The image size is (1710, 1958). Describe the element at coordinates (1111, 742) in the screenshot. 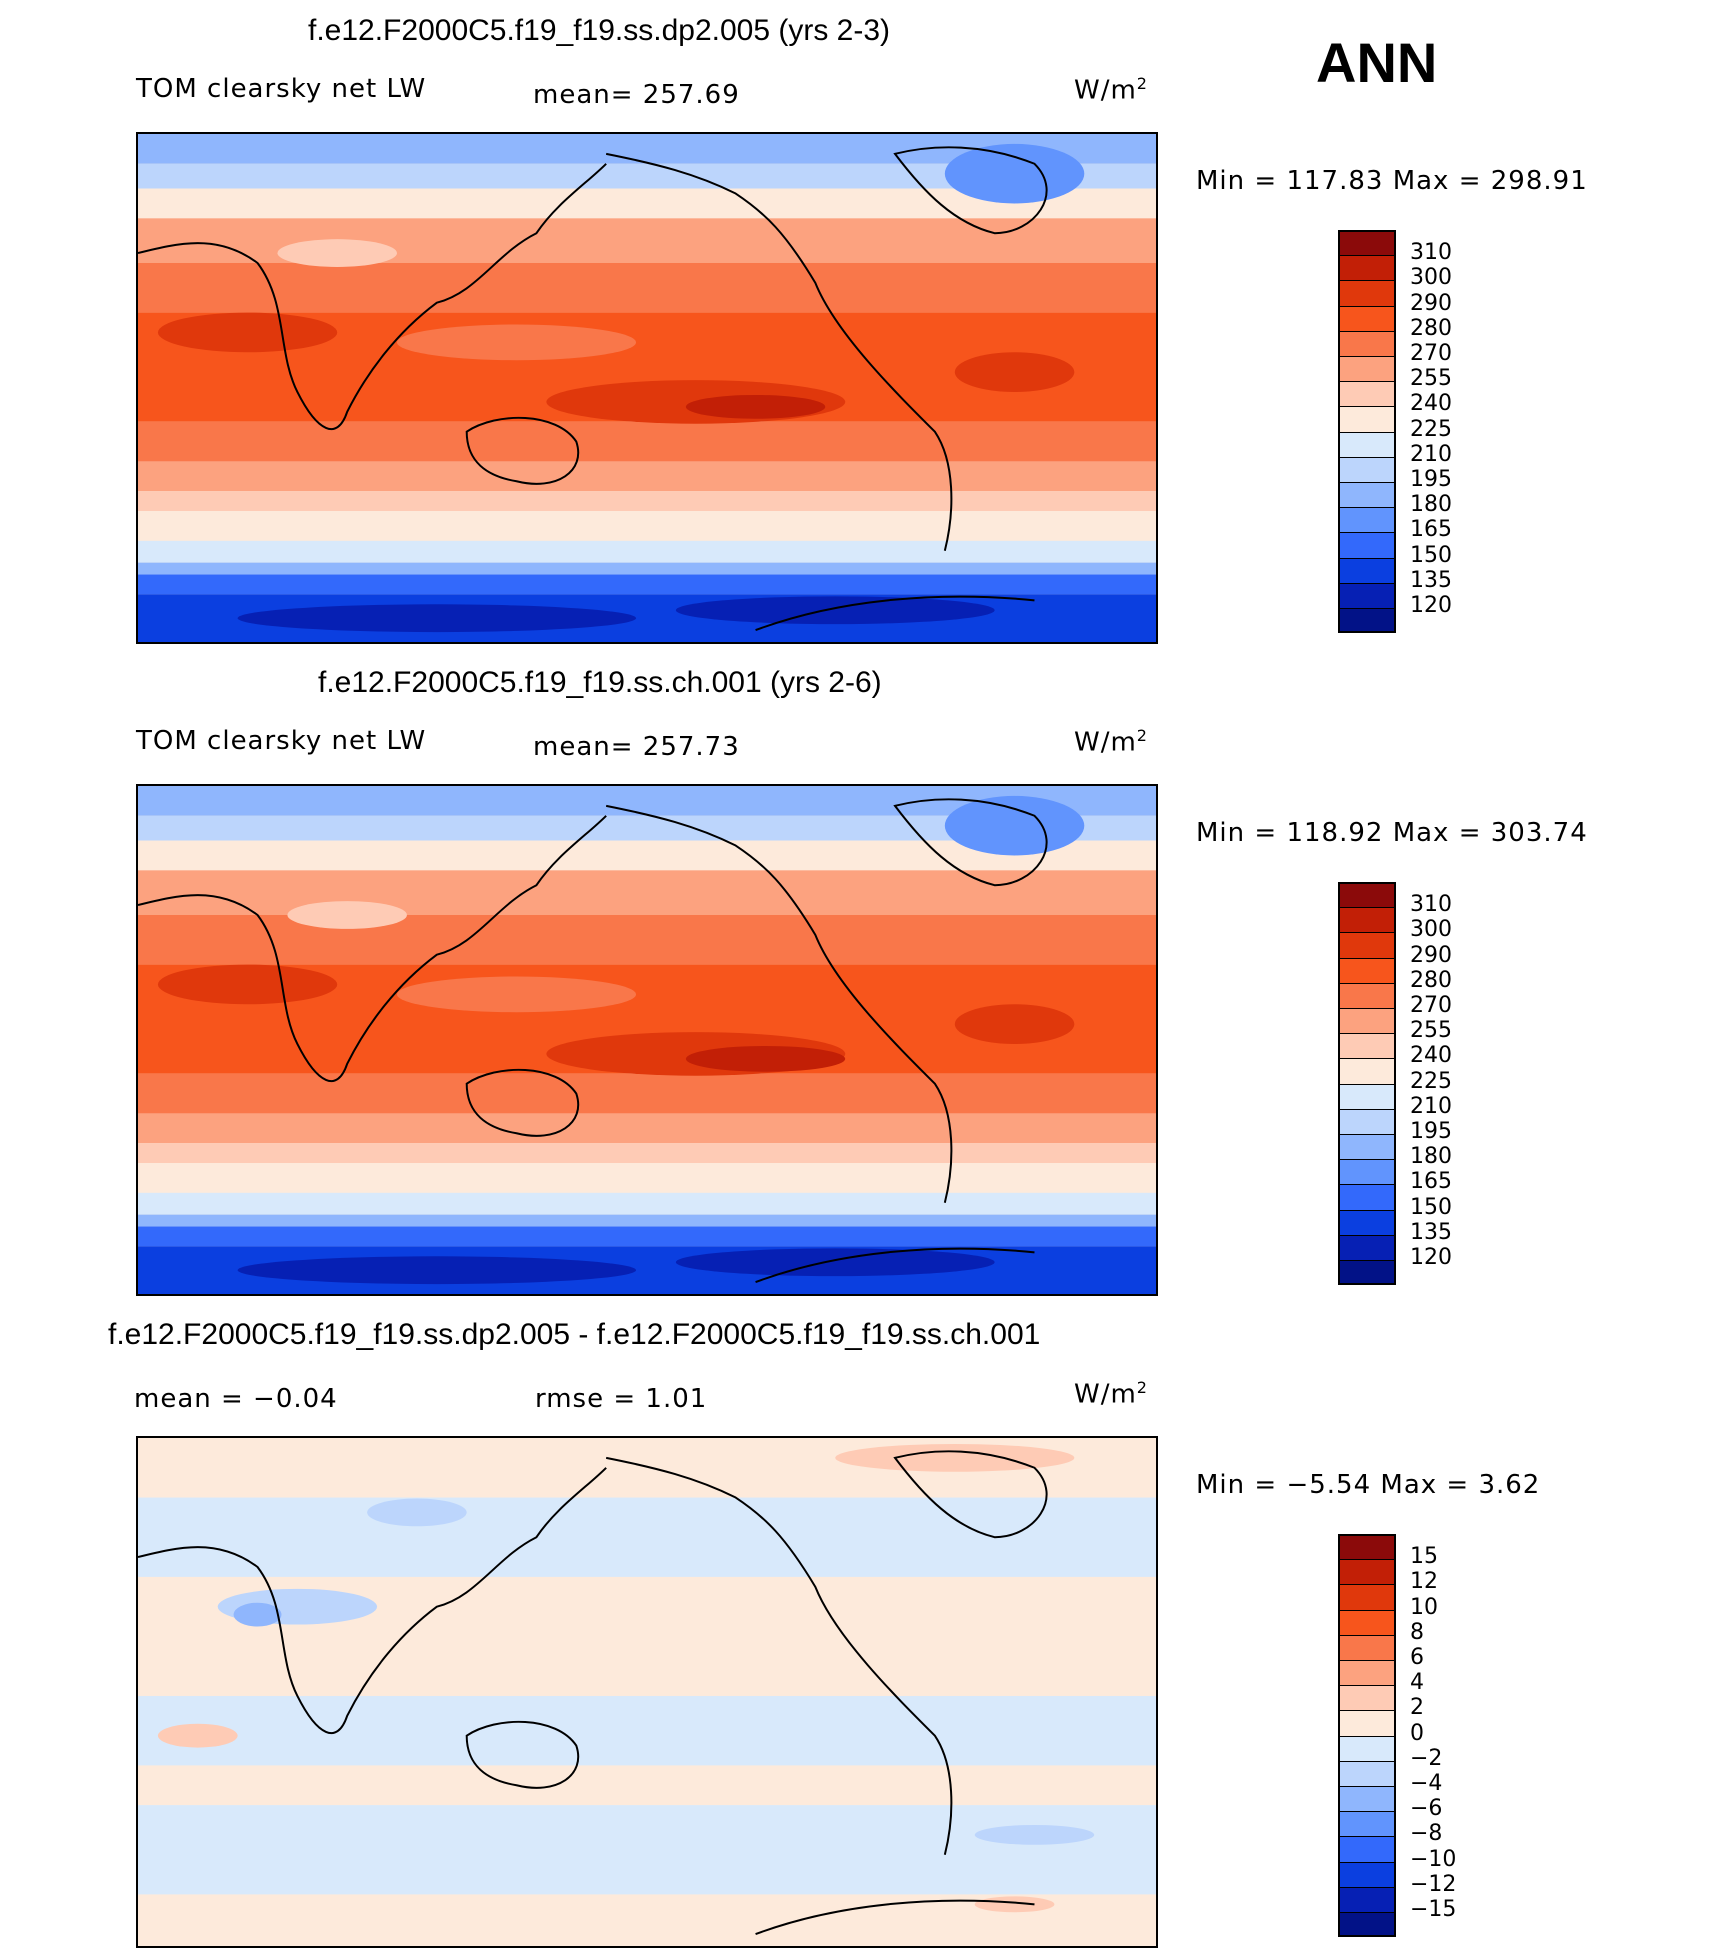

I see `panel-2-units: W/m2` at that location.